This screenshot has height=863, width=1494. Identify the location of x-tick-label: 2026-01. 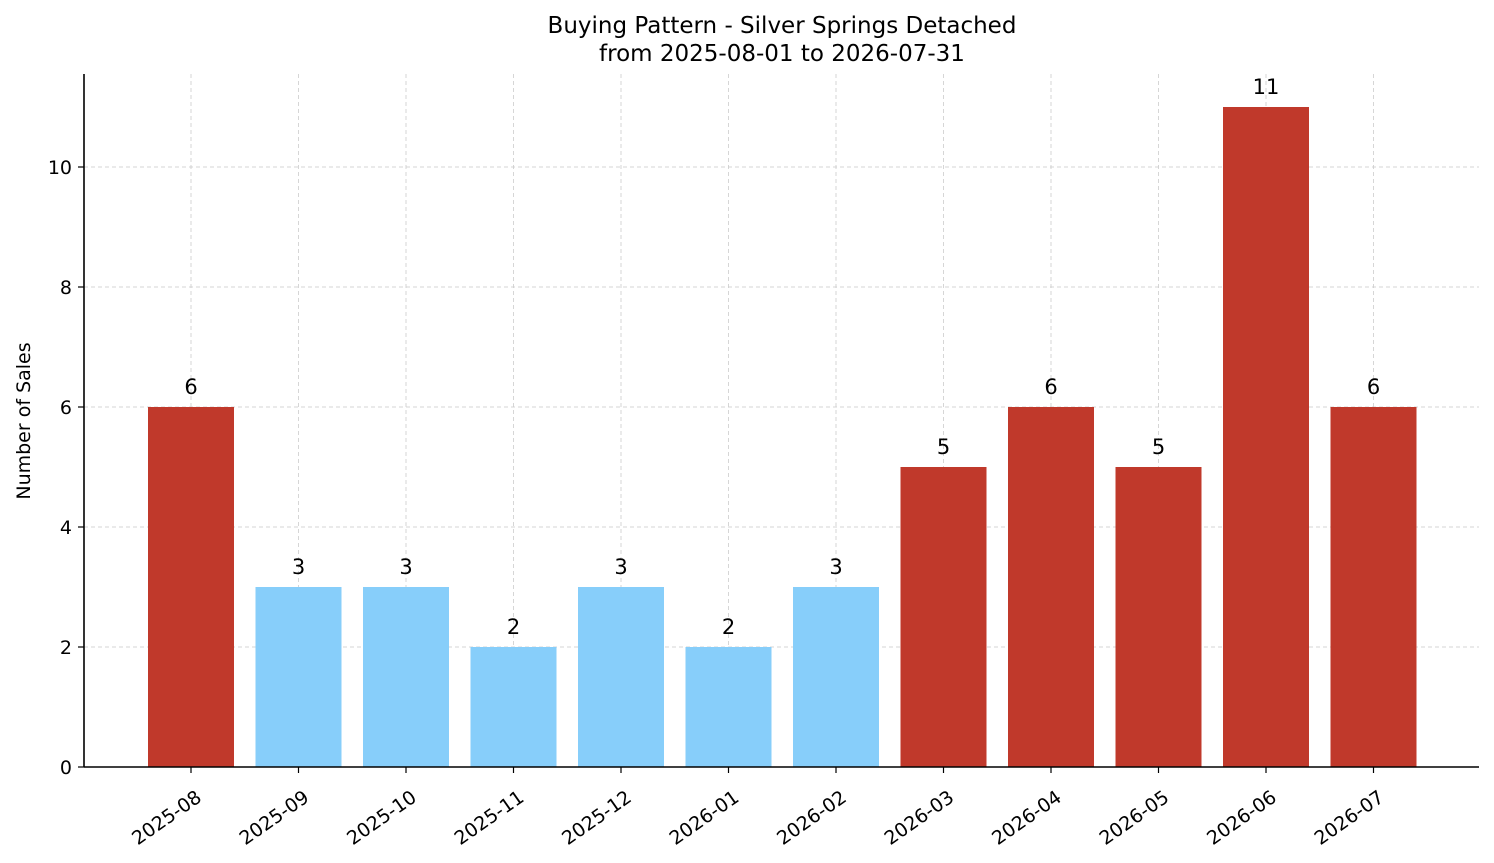
(705, 818).